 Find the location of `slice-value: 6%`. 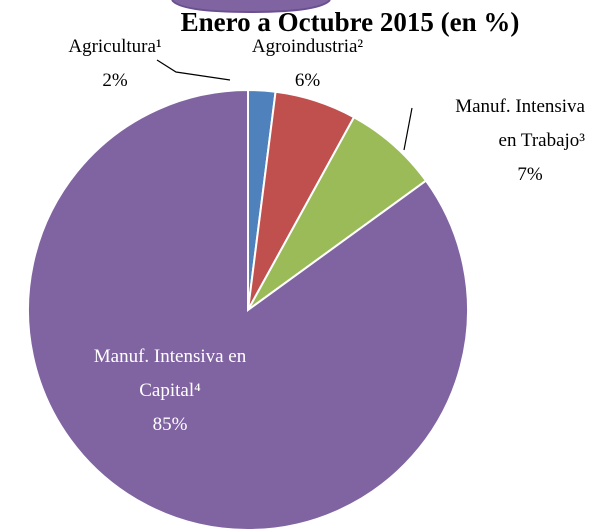

slice-value: 6% is located at coordinates (307, 80).